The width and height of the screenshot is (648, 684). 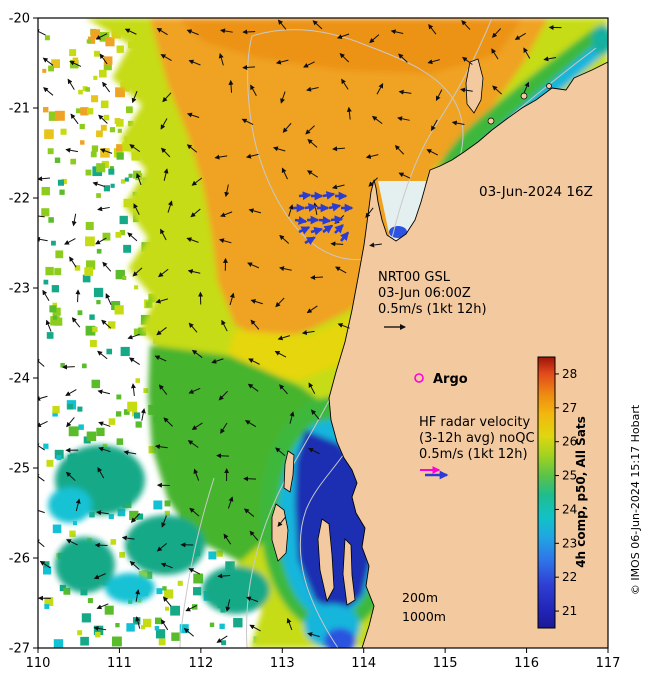 What do you see at coordinates (197, 562) in the screenshot?
I see `isobath-1000m-southwest` at bounding box center [197, 562].